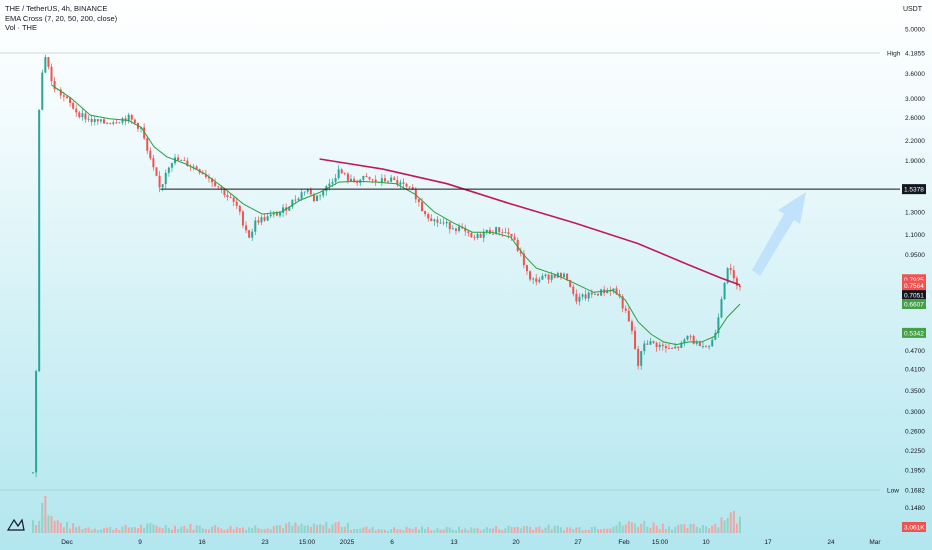  I want to click on time-tick-label: Feb, so click(624, 542).